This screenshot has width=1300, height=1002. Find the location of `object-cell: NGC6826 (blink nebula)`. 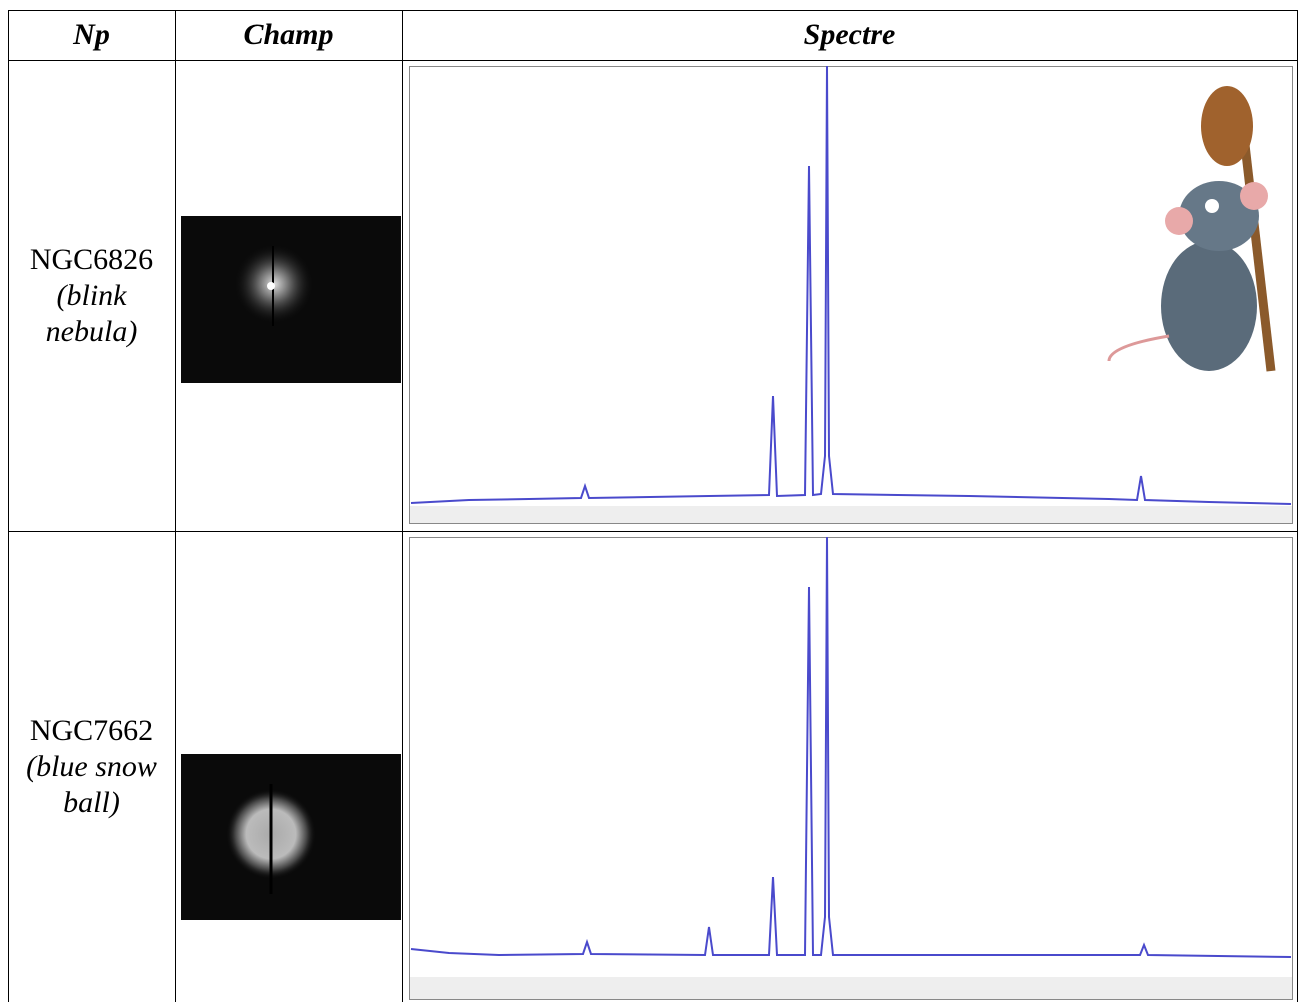

object-cell: NGC6826 (blink nebula) is located at coordinates (91, 296).